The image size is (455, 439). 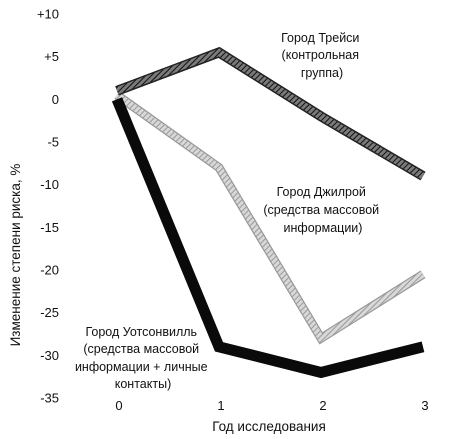 What do you see at coordinates (269, 426) in the screenshot?
I see `x-axis-title: Год исследования` at bounding box center [269, 426].